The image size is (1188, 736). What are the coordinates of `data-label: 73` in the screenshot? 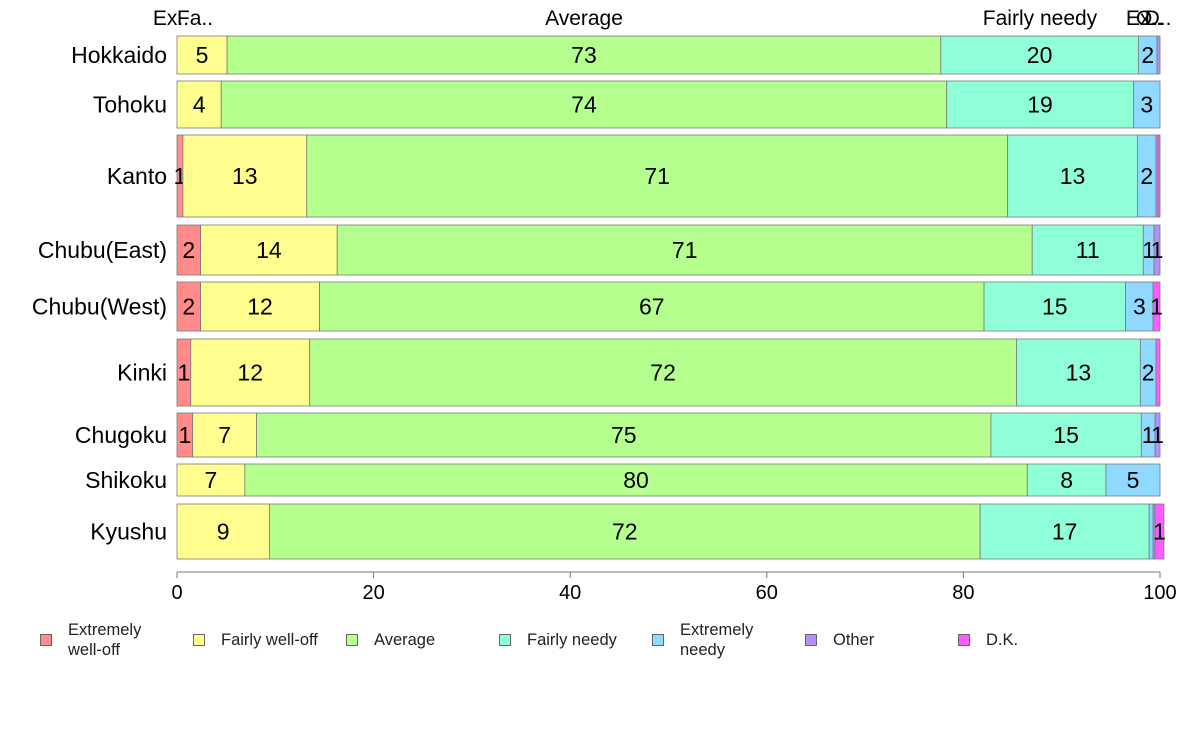 It's located at (584, 55).